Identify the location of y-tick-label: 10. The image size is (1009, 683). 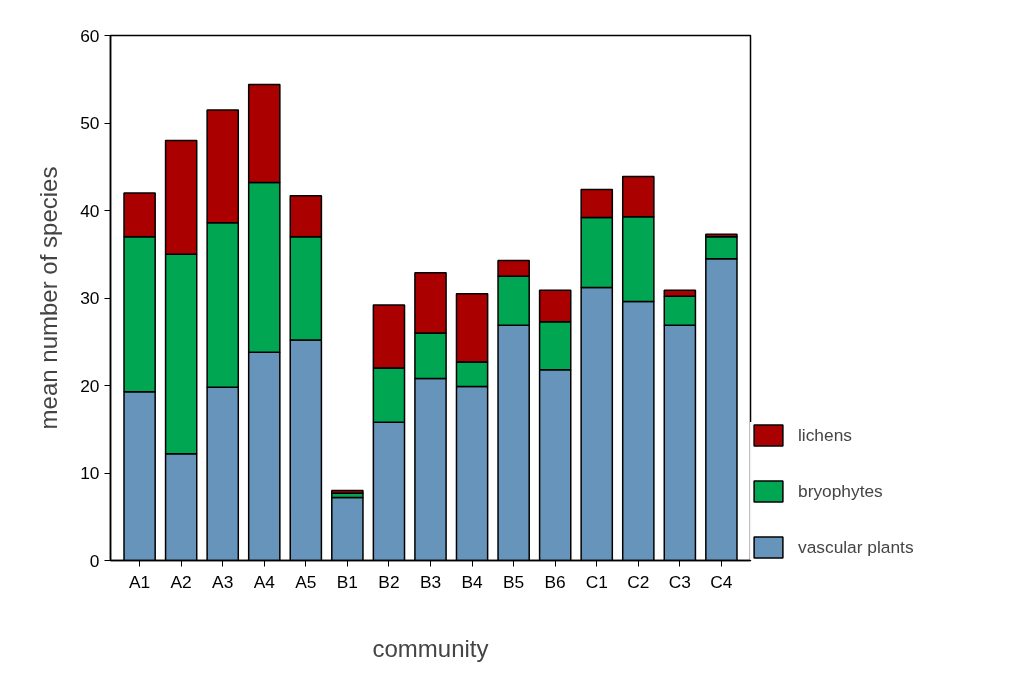
(90, 473).